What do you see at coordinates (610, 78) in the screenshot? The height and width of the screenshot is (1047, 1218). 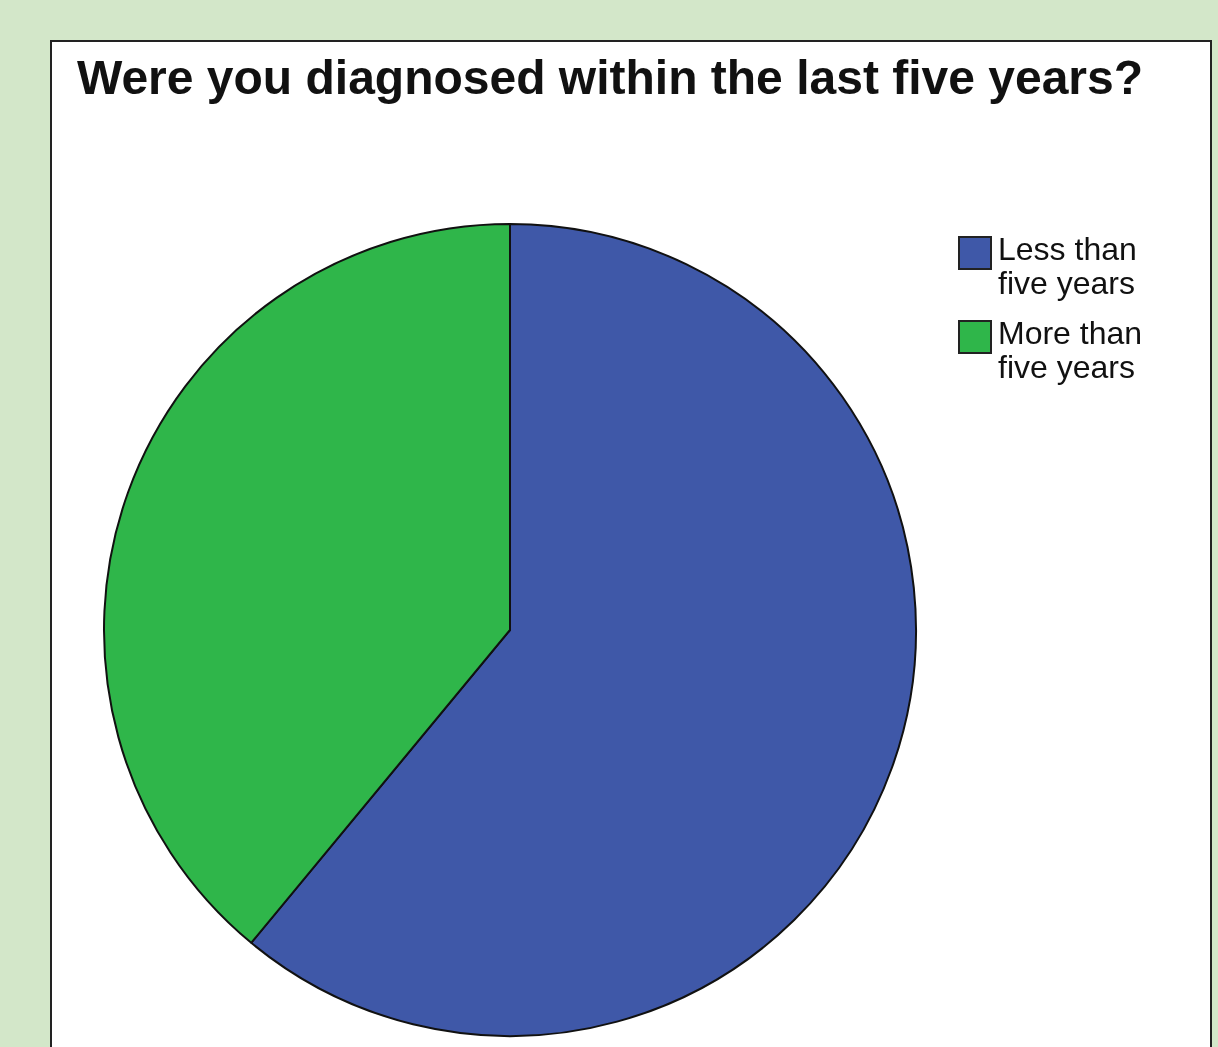 I see `chart-title: Were you diagnosed within the last five years?` at bounding box center [610, 78].